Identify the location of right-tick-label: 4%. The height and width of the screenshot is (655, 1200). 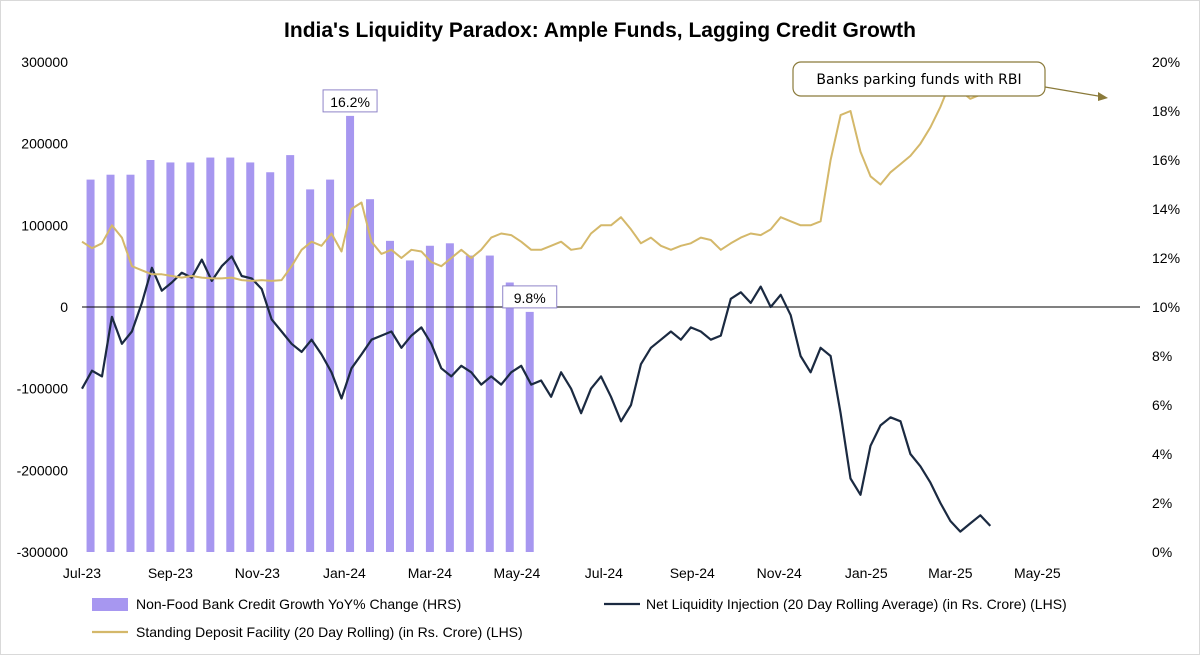
(1162, 454).